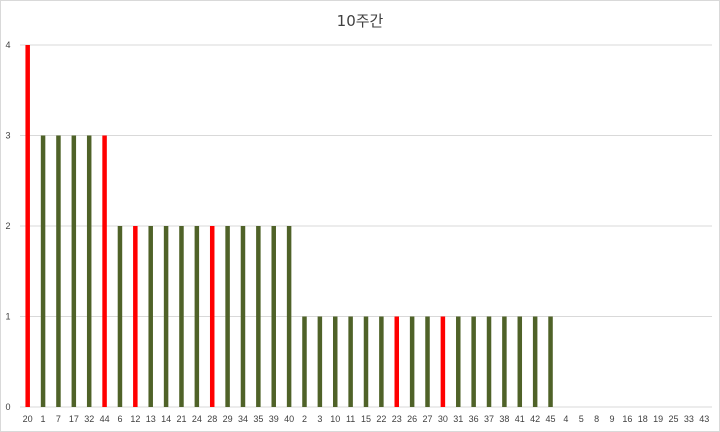 This screenshot has height=432, width=720. Describe the element at coordinates (7, 136) in the screenshot. I see `y-tick-label: 3` at that location.